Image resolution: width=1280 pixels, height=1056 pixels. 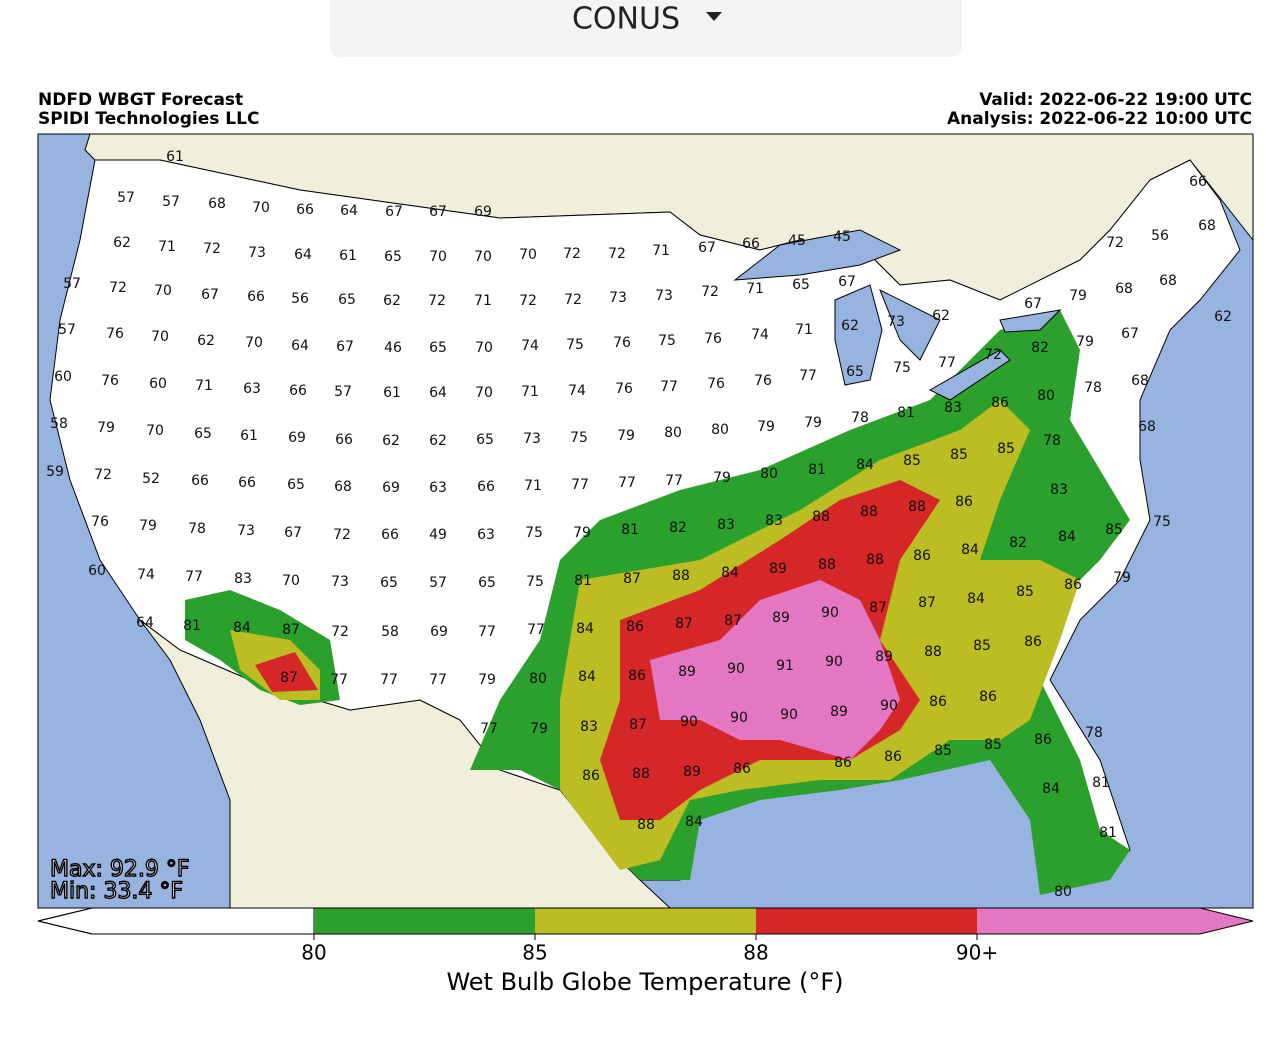 I want to click on lake-ontario, so click(x=1030, y=321).